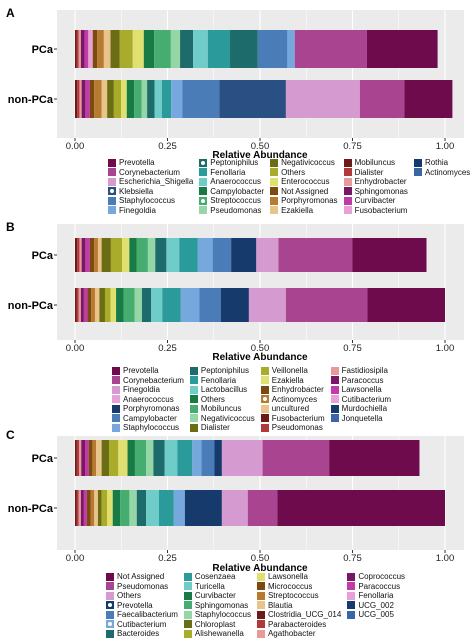 The width and height of the screenshot is (474, 639). What do you see at coordinates (10, 435) in the screenshot?
I see `panel-letter-c: C` at bounding box center [10, 435].